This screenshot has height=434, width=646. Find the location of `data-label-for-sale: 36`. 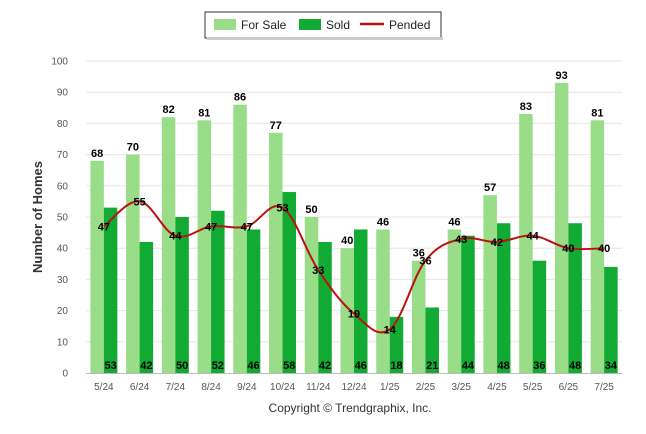

data-label-for-sale: 36 is located at coordinates (419, 254).